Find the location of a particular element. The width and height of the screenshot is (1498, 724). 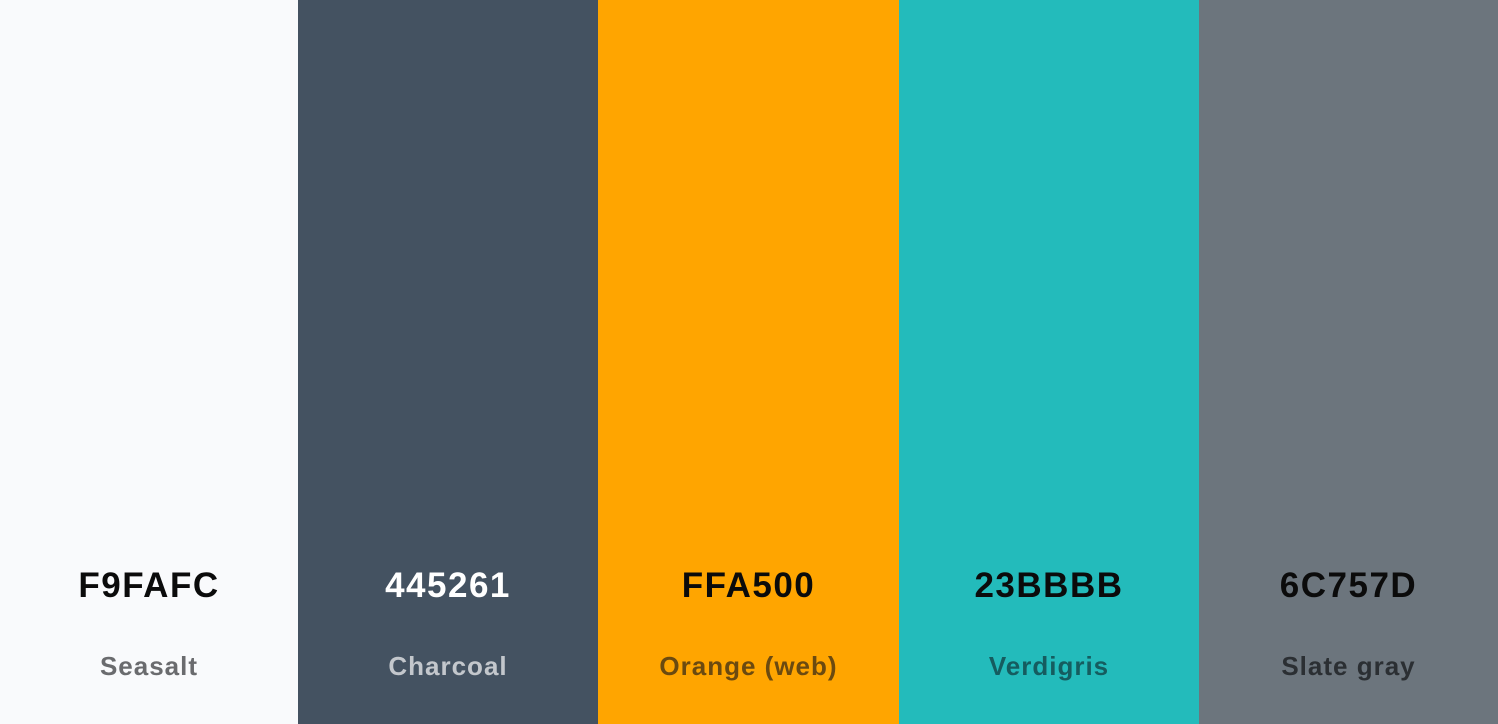

swatch-color-name: Seasalt is located at coordinates (149, 666).